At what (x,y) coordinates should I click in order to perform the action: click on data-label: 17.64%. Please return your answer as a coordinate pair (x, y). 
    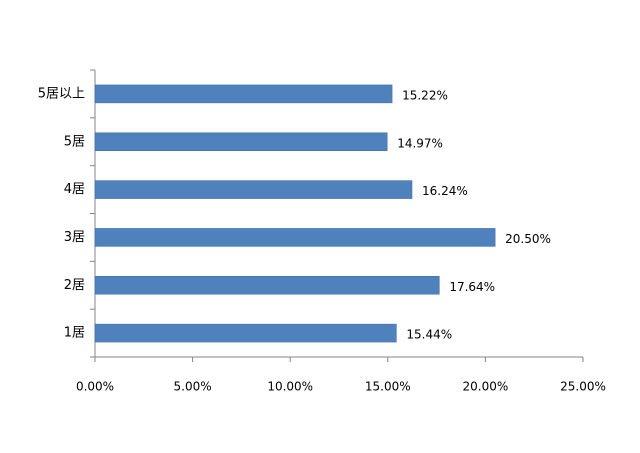
    Looking at the image, I should click on (472, 287).